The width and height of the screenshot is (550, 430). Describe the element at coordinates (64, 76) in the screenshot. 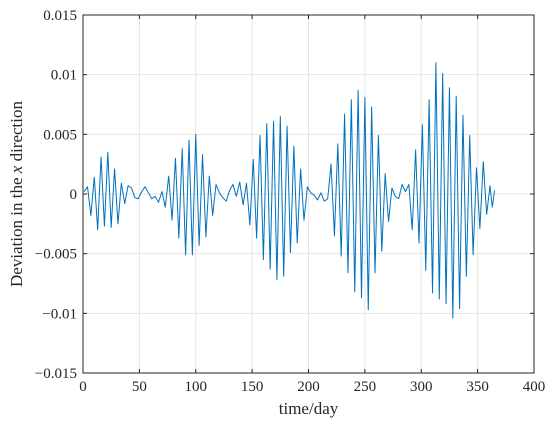

I see `y-tick-label: 0.01` at that location.